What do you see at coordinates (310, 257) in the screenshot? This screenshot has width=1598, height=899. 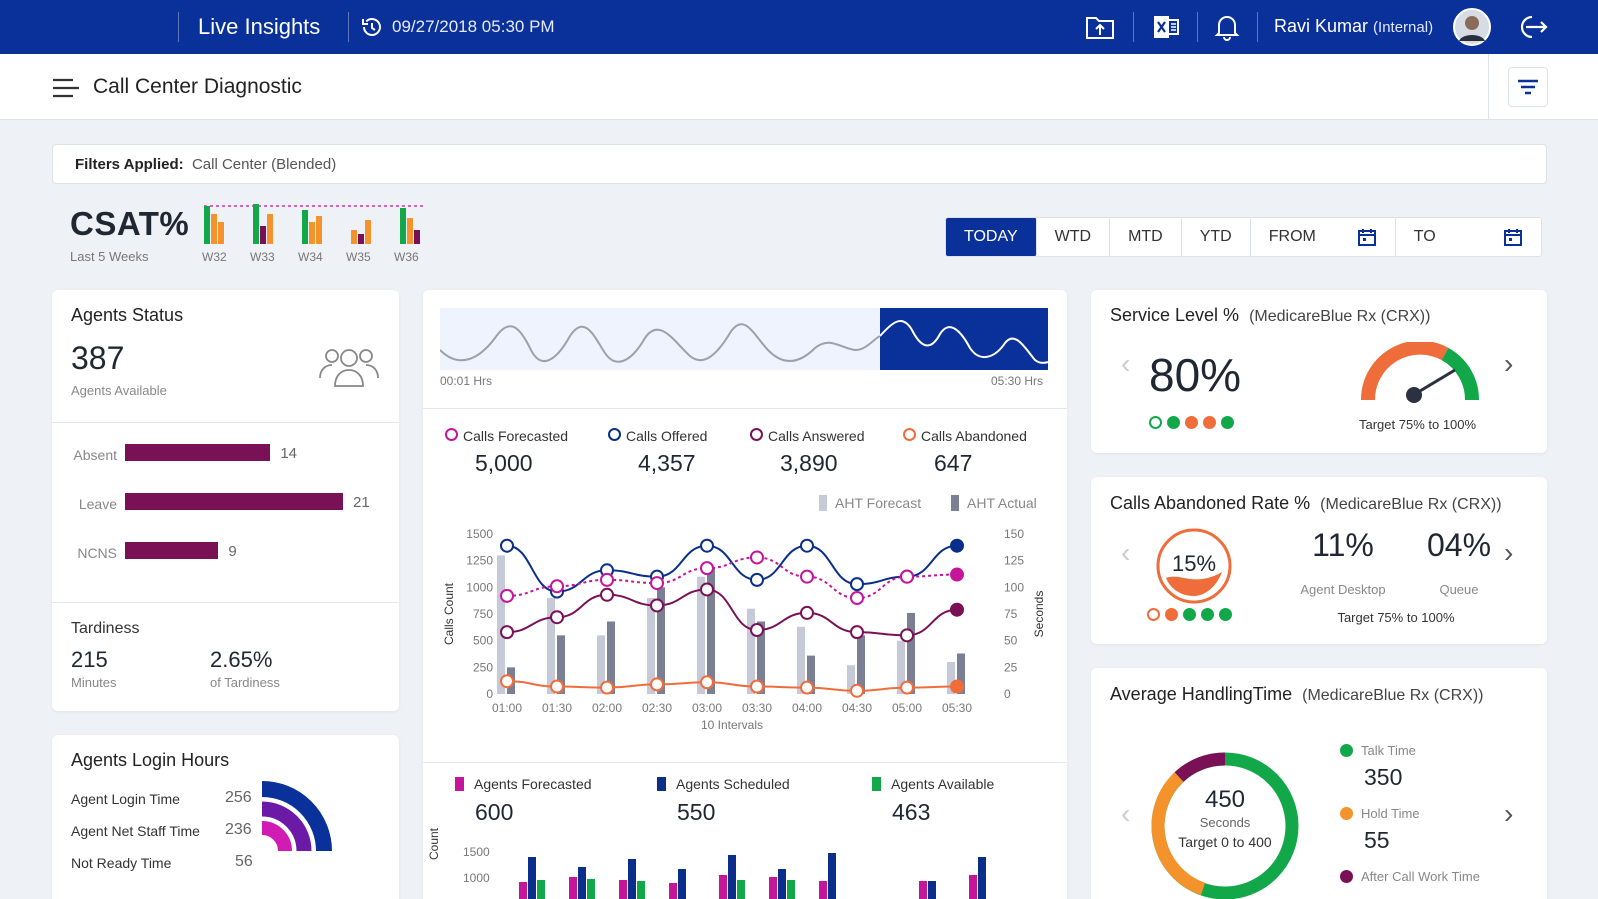 I see `csat-week-label: W34` at bounding box center [310, 257].